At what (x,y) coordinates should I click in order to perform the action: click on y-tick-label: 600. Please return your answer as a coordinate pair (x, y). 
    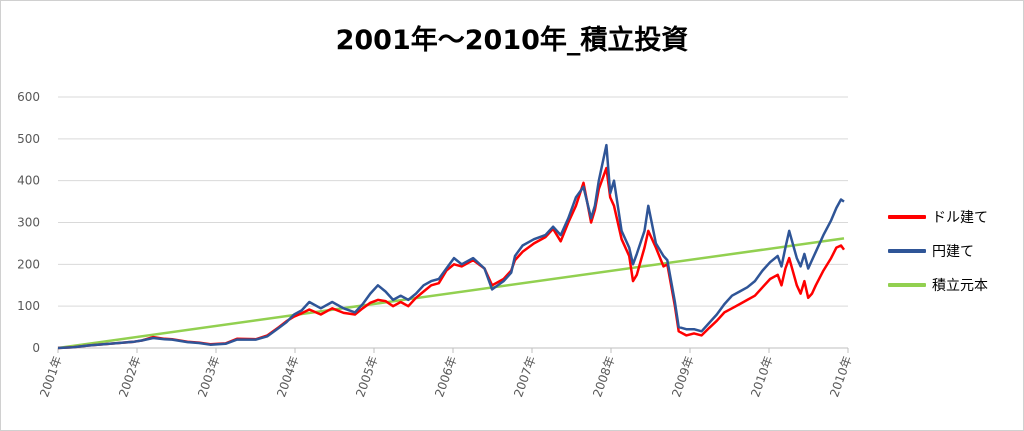
    Looking at the image, I should click on (28, 97).